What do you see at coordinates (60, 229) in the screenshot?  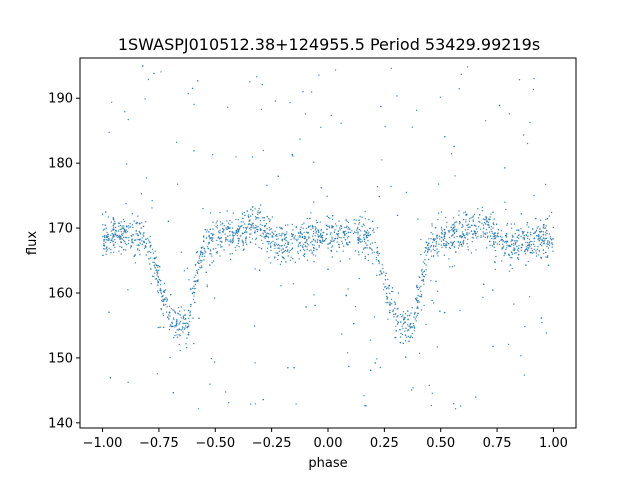 I see `y-tick-label: 170` at bounding box center [60, 229].